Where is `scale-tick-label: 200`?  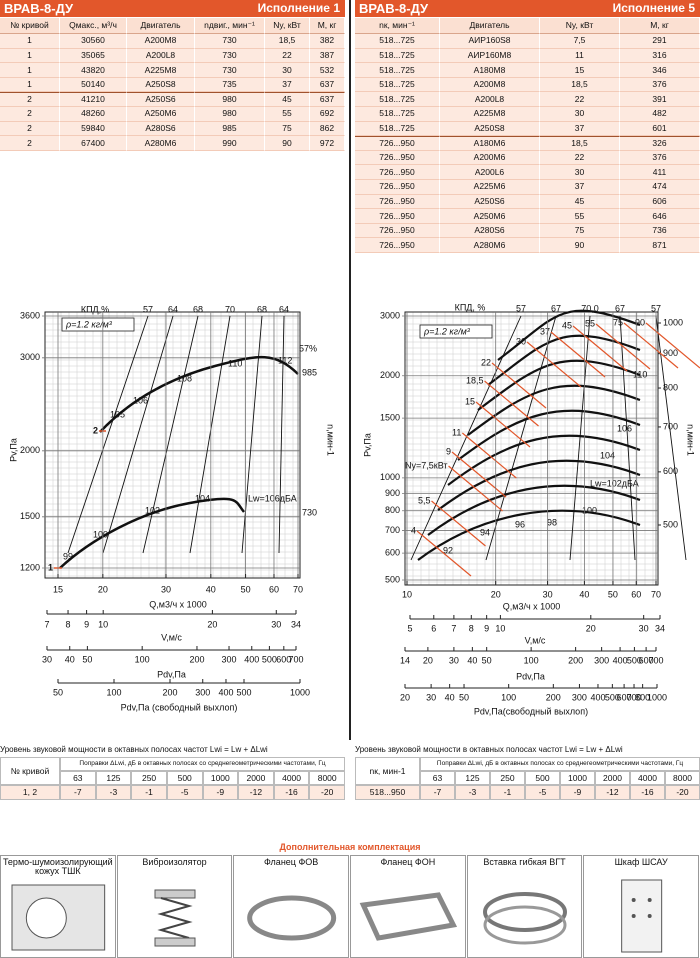 scale-tick-label: 200 is located at coordinates (553, 697).